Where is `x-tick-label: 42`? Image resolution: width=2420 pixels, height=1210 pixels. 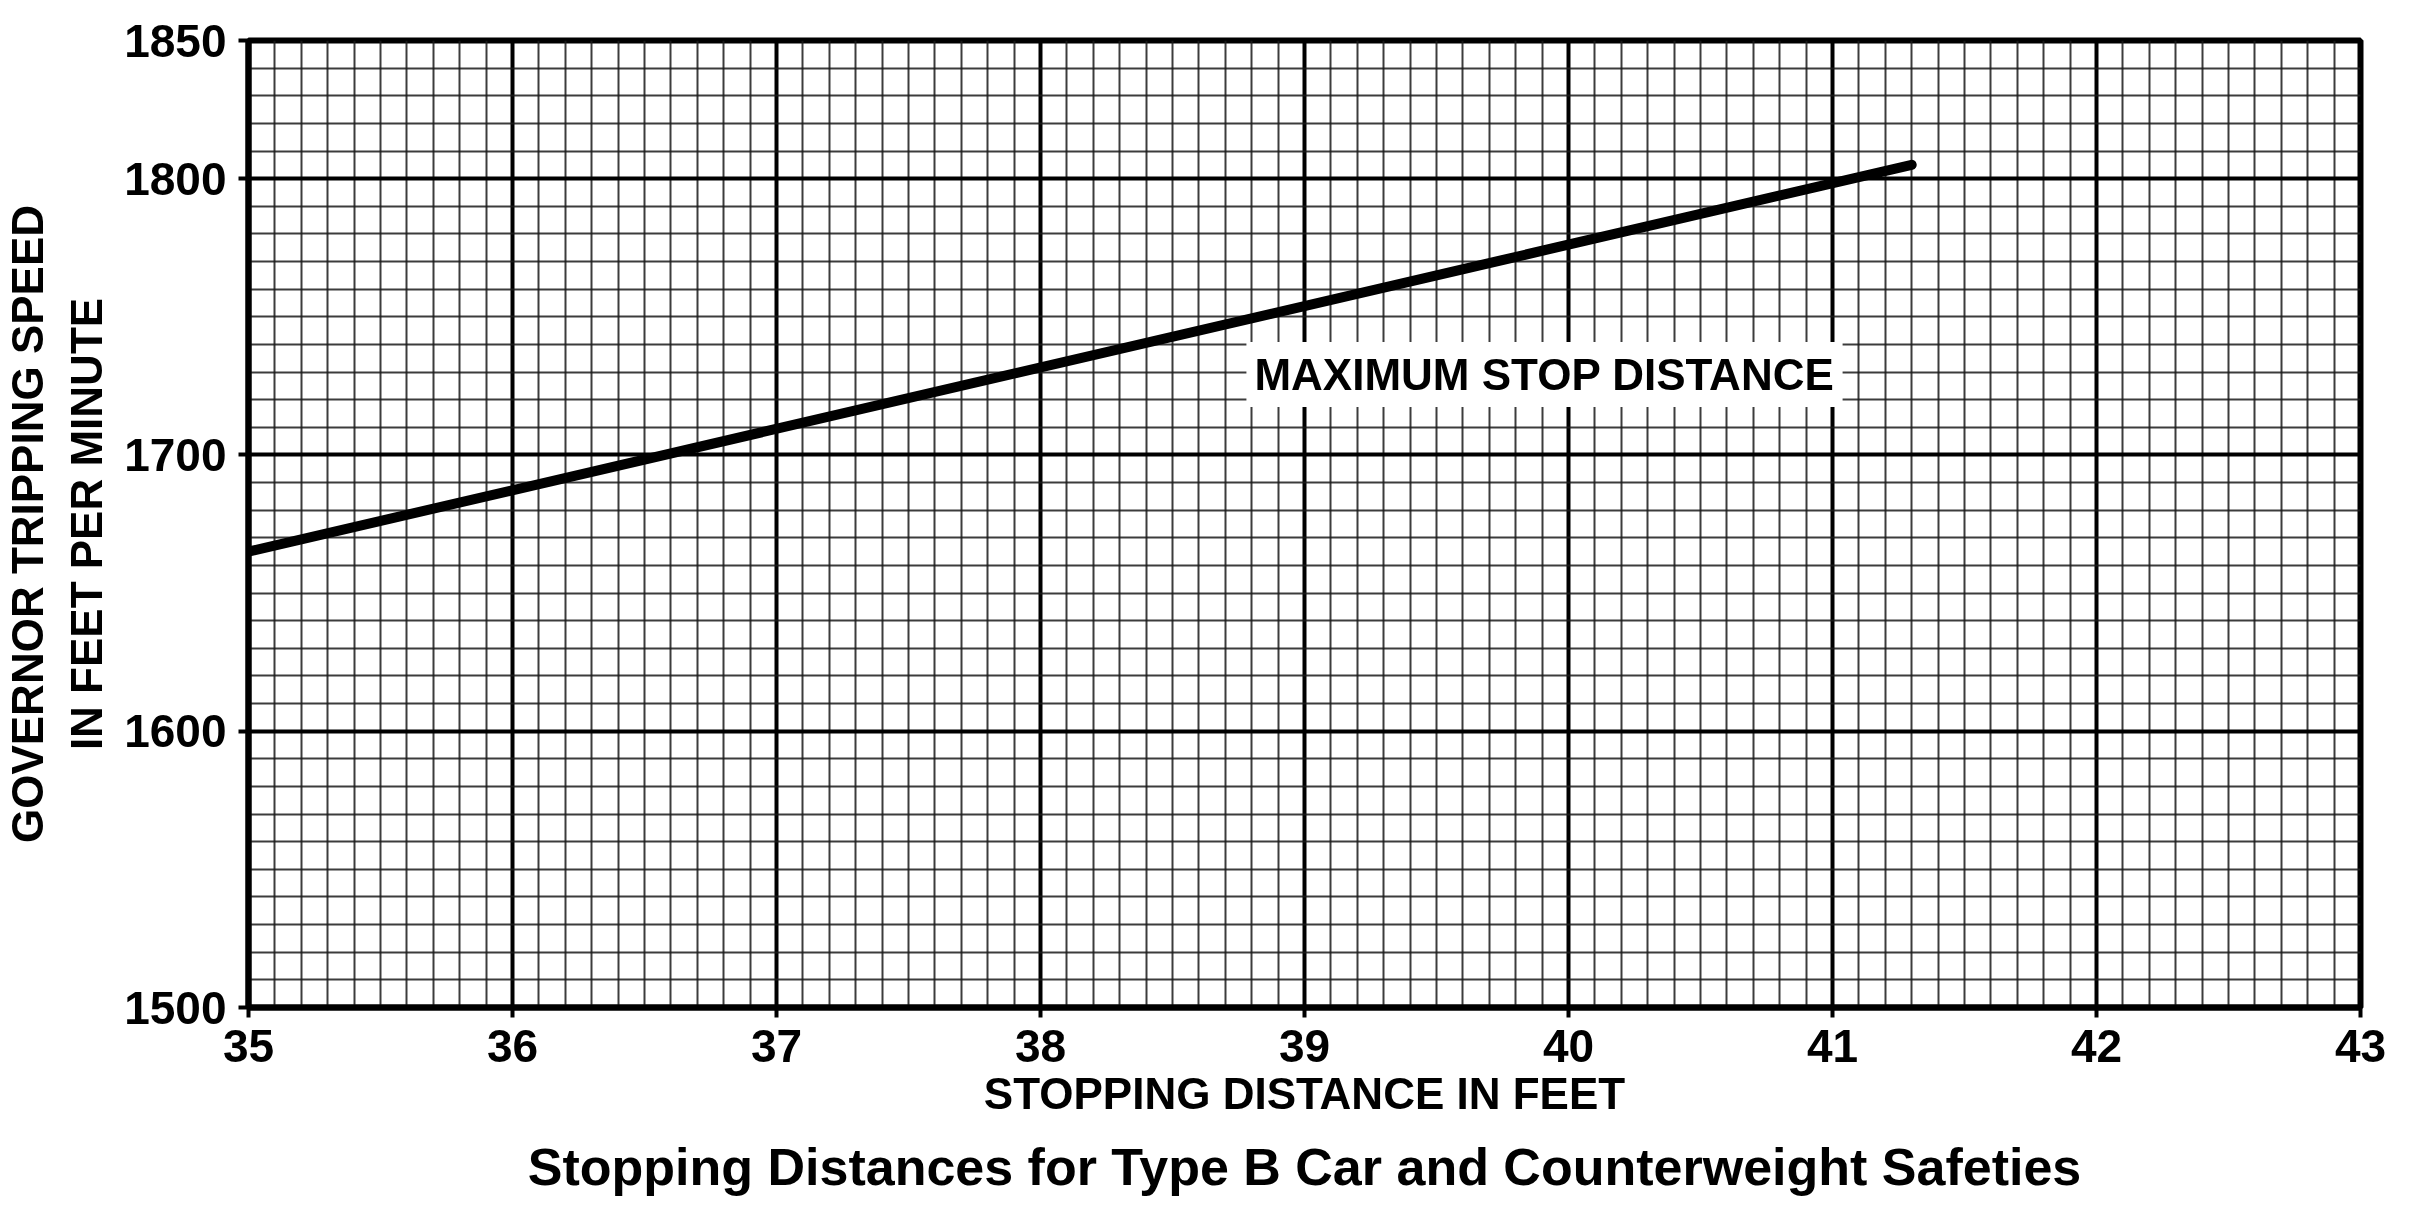 x-tick-label: 42 is located at coordinates (2096, 1045).